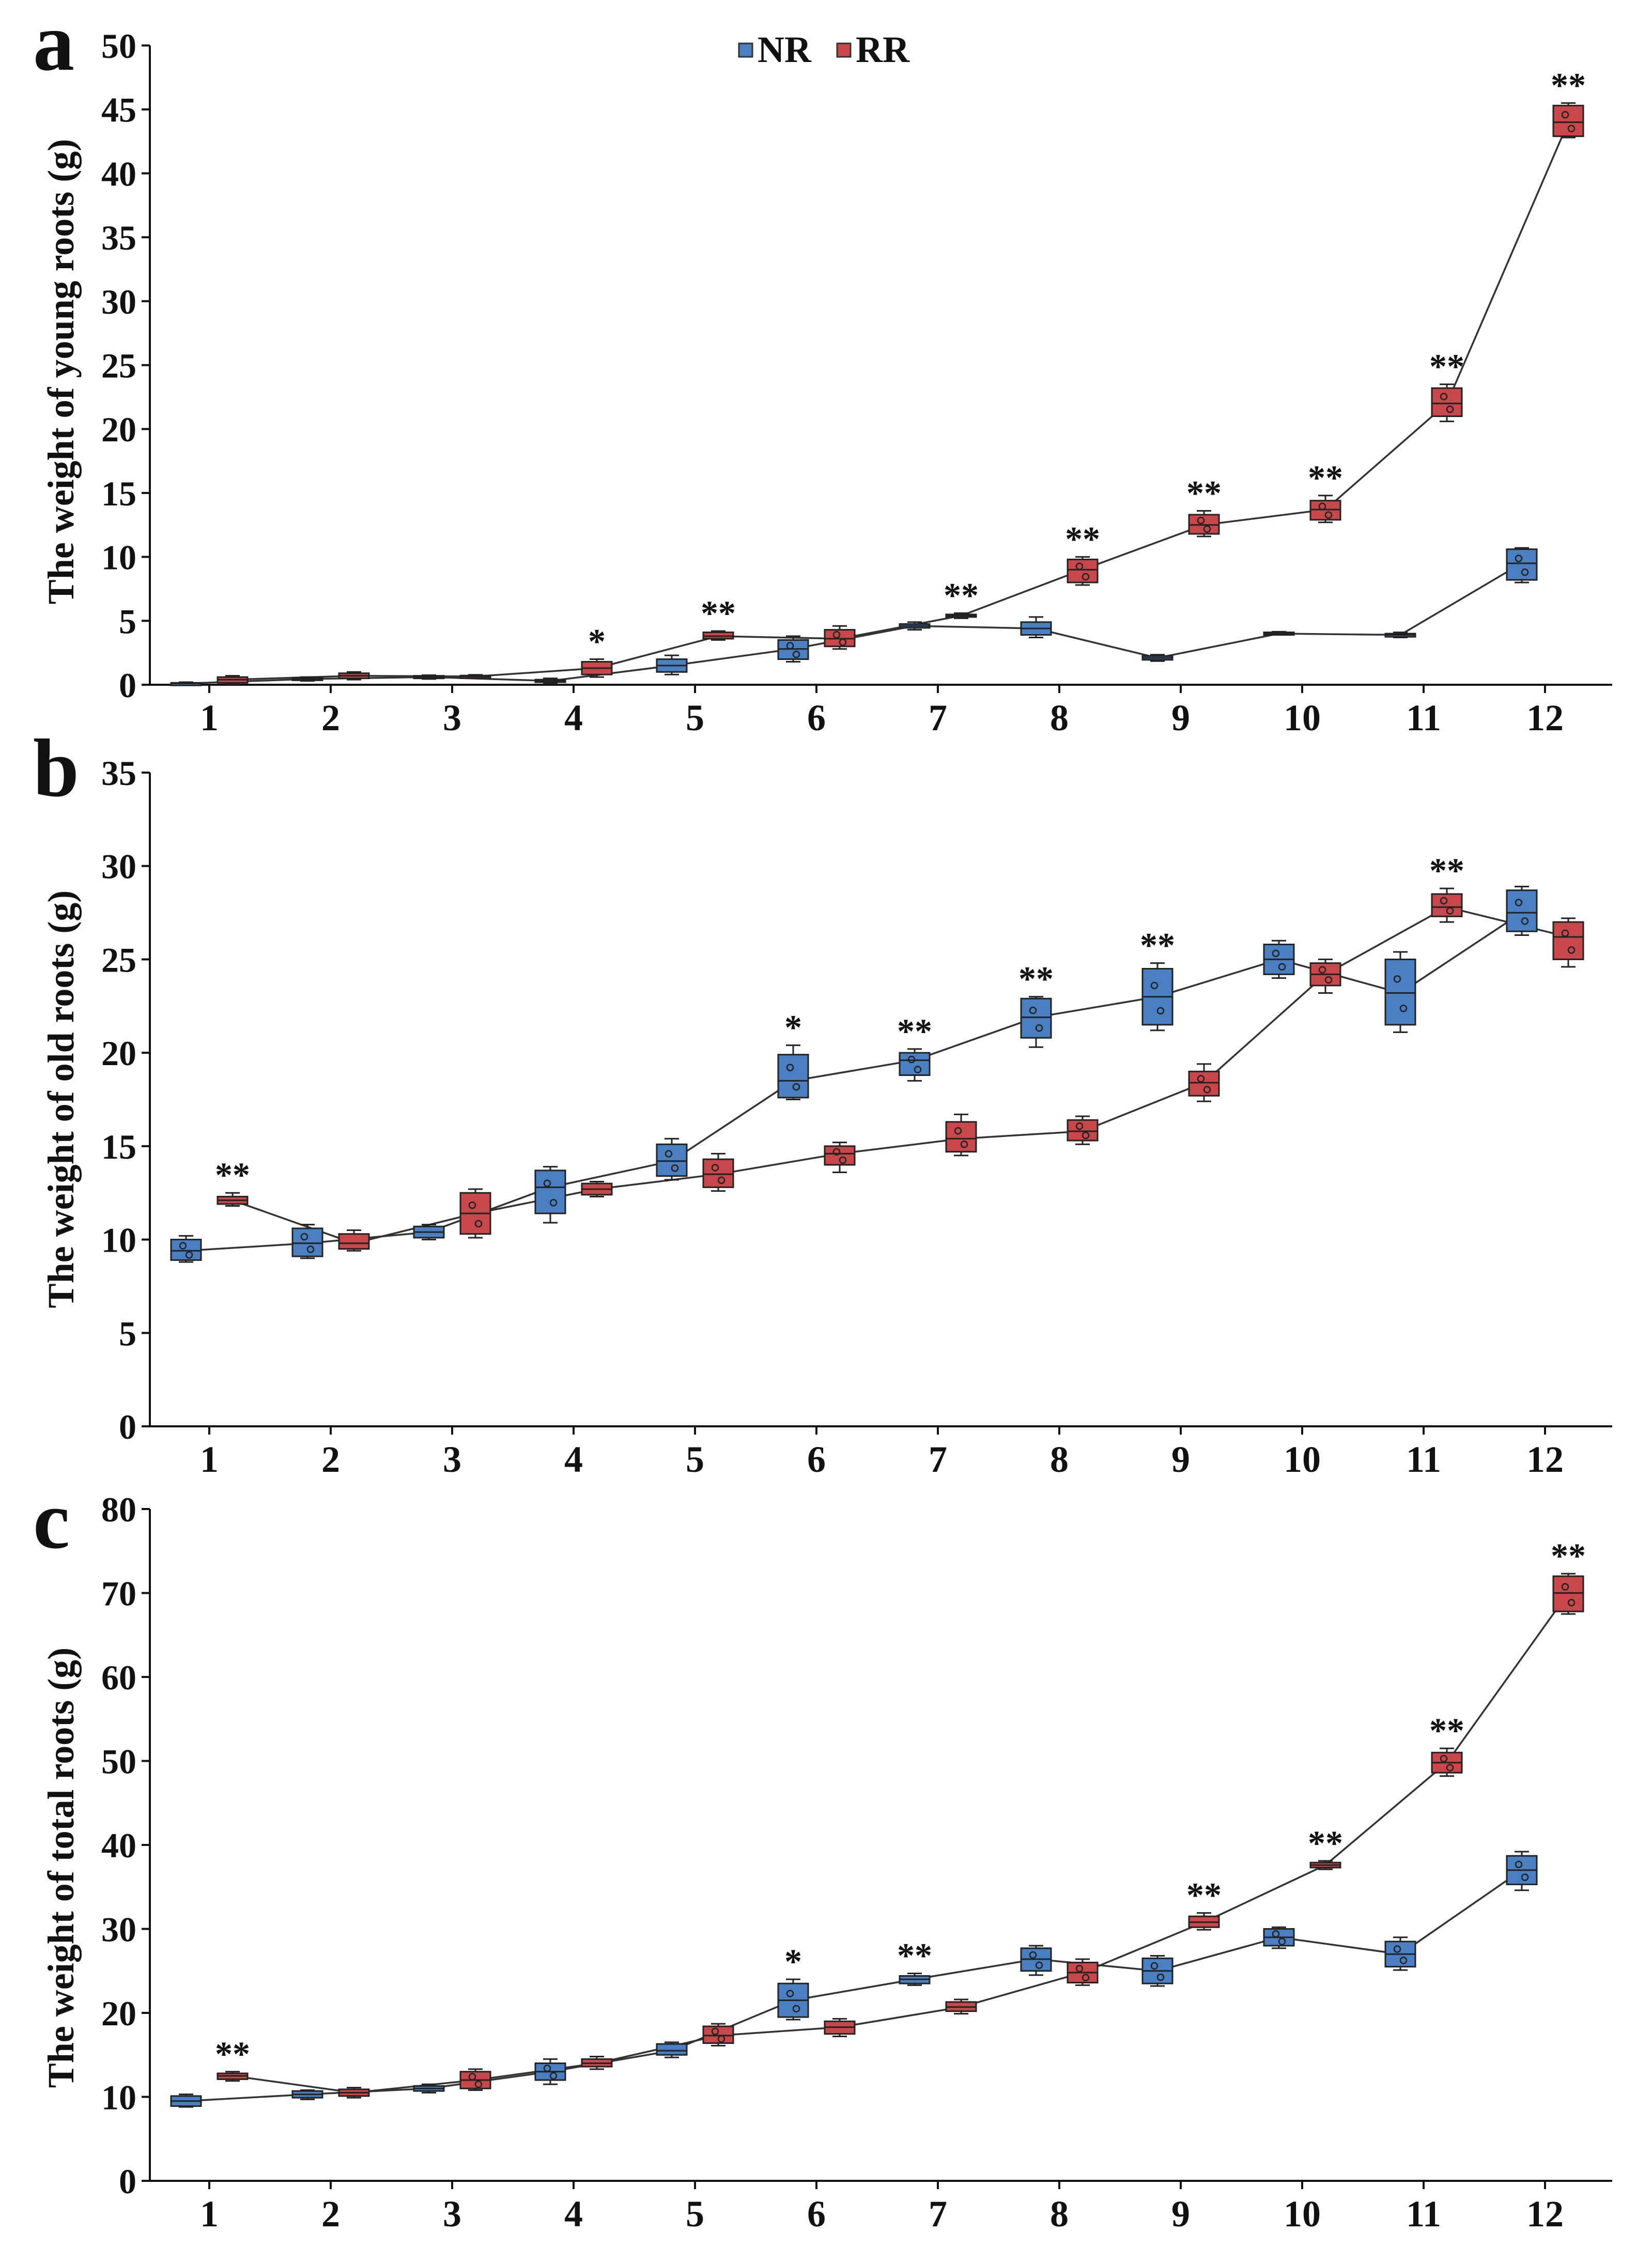 The image size is (1652, 2247). I want to click on y-tick-label: 50, so click(119, 1761).